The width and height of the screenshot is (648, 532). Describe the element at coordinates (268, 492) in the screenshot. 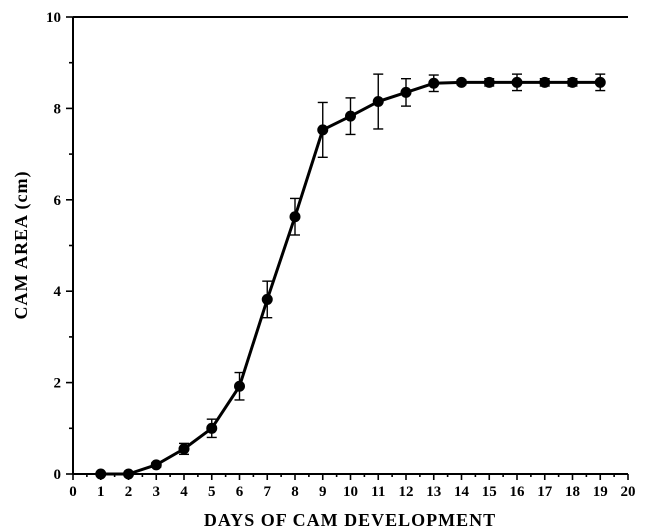

I see `x-tick-label: 7` at that location.